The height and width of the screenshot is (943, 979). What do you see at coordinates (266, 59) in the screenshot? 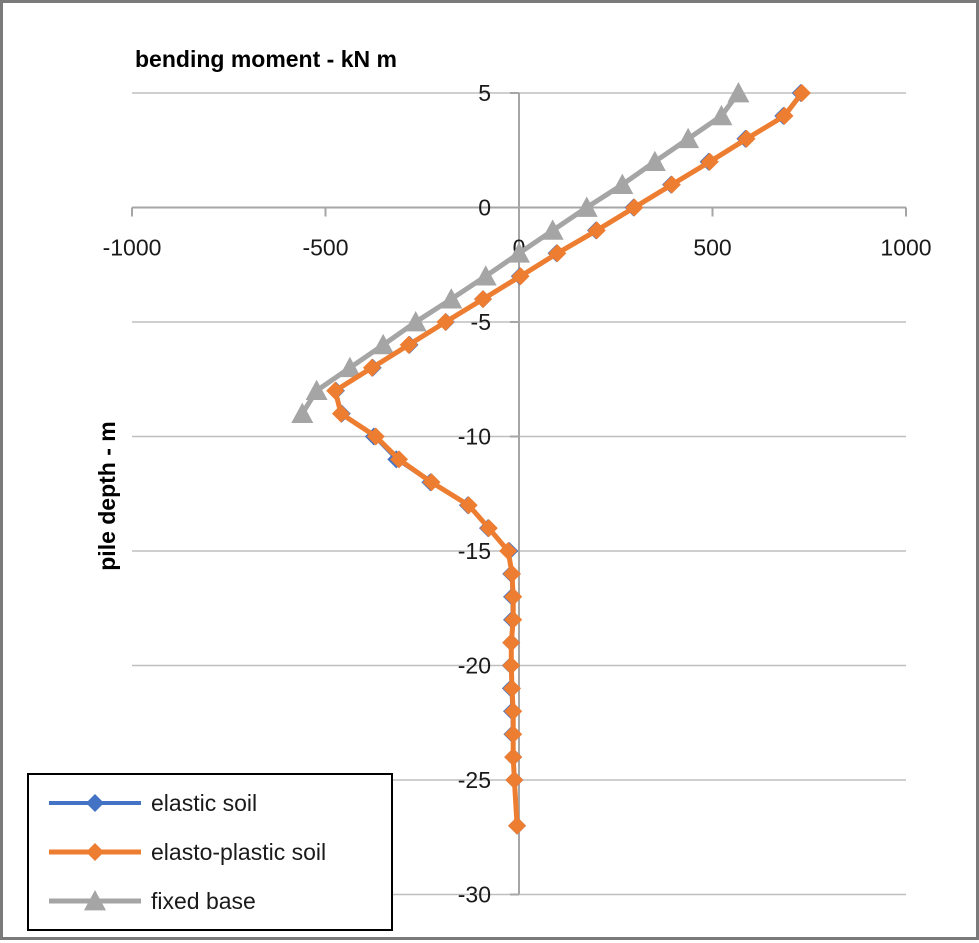
I see `x-axis-title: bending moment - kN m` at bounding box center [266, 59].